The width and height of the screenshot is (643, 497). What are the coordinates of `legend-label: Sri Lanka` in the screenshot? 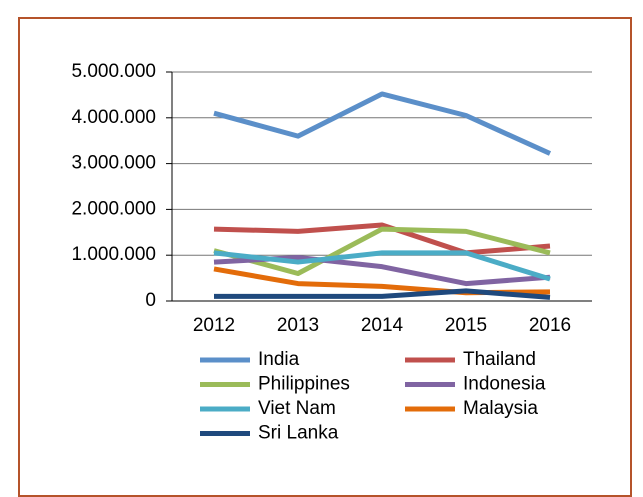 It's located at (298, 433).